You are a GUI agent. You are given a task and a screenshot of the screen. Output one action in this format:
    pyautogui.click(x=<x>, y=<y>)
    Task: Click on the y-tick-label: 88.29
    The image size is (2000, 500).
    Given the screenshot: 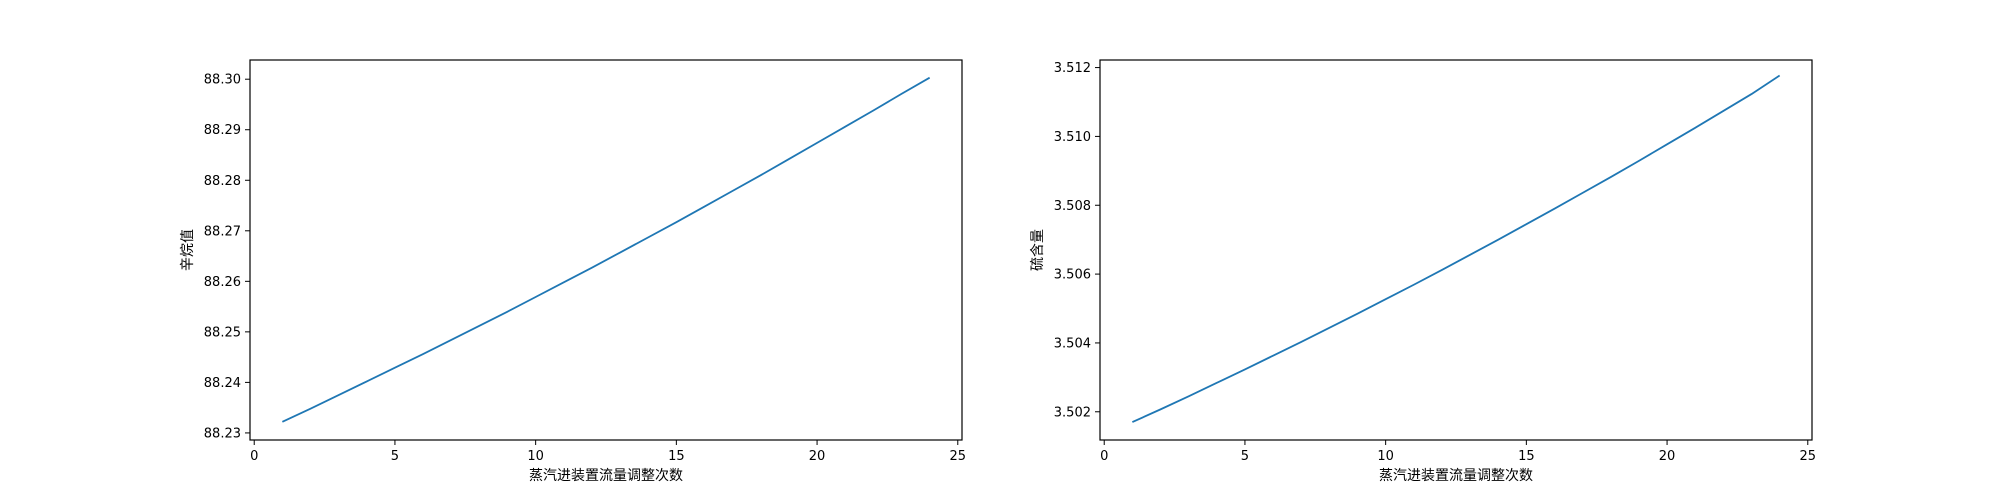 What is the action you would take?
    pyautogui.click(x=222, y=130)
    